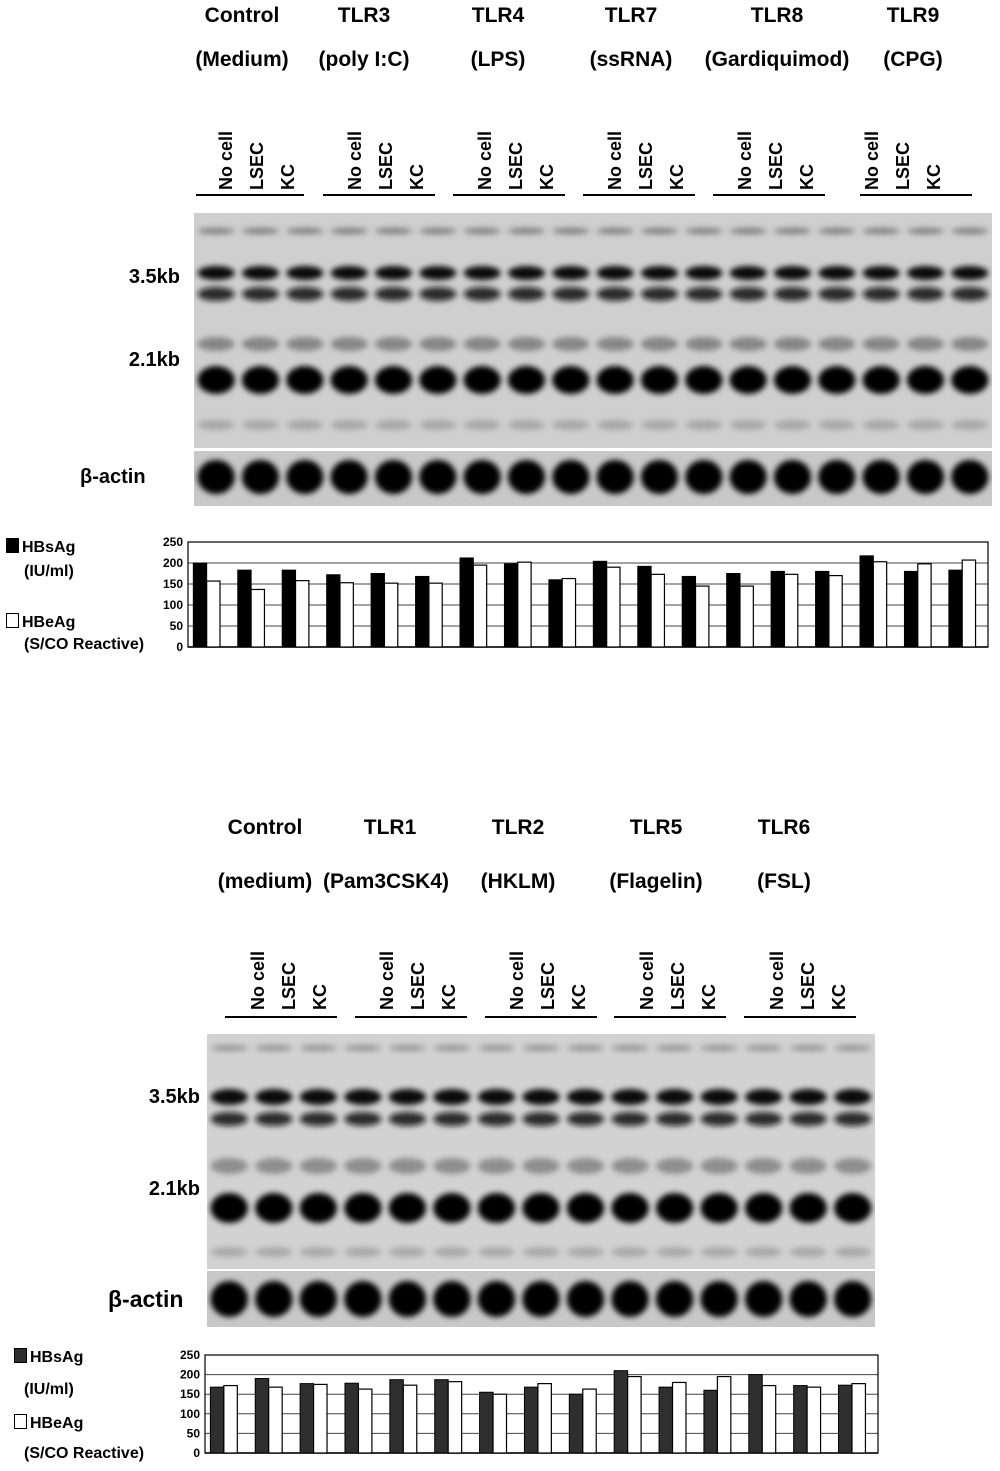 Image resolution: width=1000 pixels, height=1471 pixels. Describe the element at coordinates (631, 15) in the screenshot. I see `group-header: TLR7` at that location.